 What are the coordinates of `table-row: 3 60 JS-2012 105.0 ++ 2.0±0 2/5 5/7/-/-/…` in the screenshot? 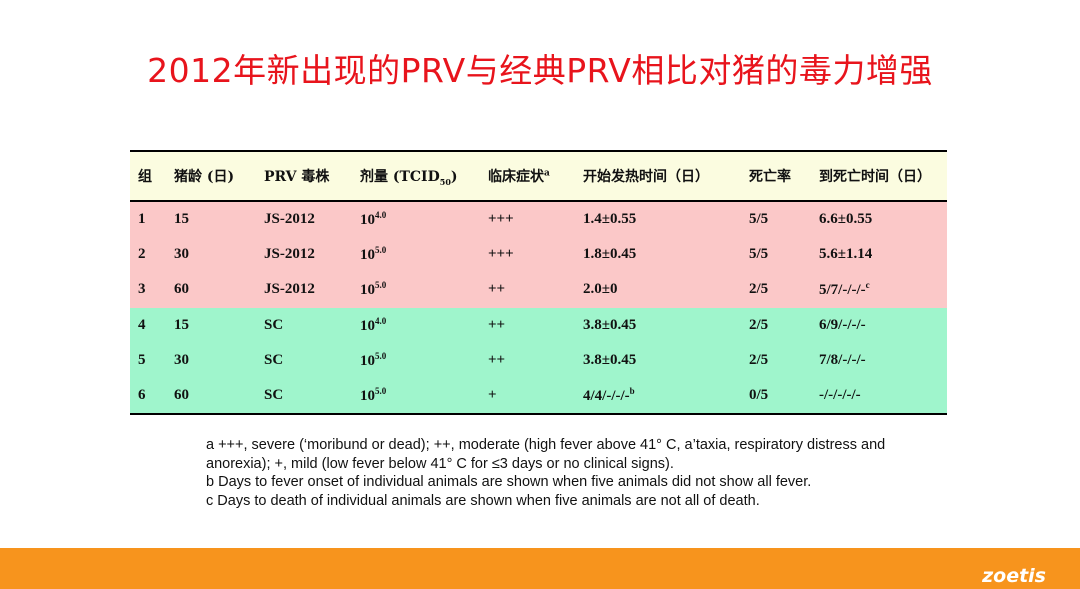 It's located at (538, 290).